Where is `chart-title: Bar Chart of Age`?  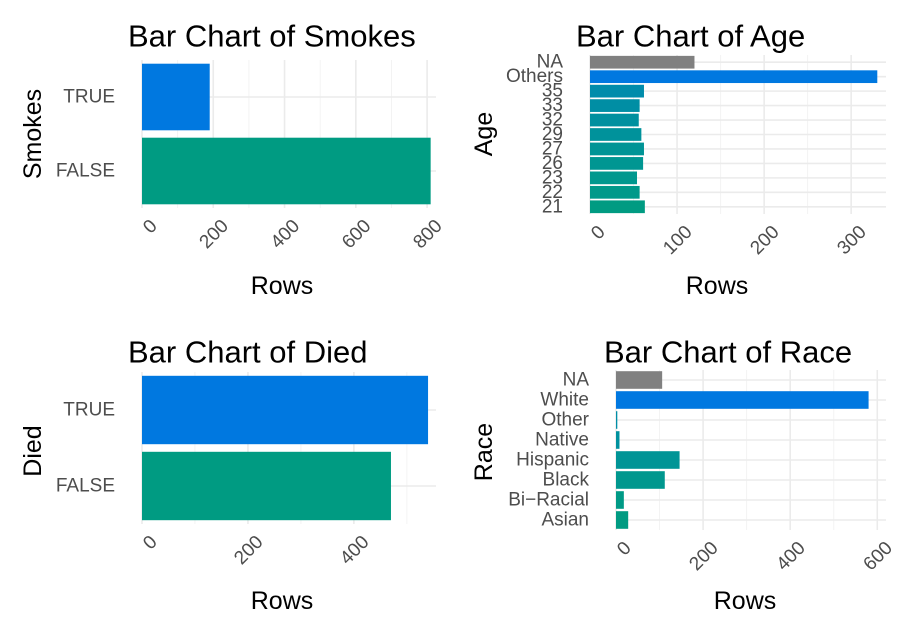 chart-title: Bar Chart of Age is located at coordinates (690, 36).